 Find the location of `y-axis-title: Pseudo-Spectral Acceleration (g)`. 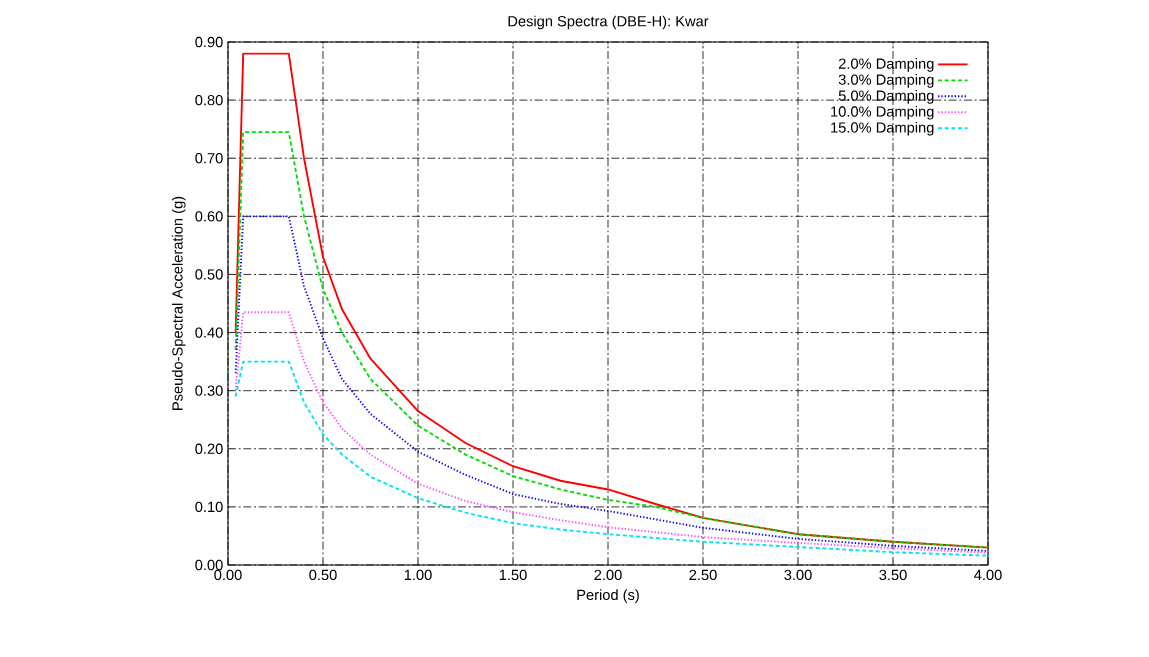

y-axis-title: Pseudo-Spectral Acceleration (g) is located at coordinates (178, 303).